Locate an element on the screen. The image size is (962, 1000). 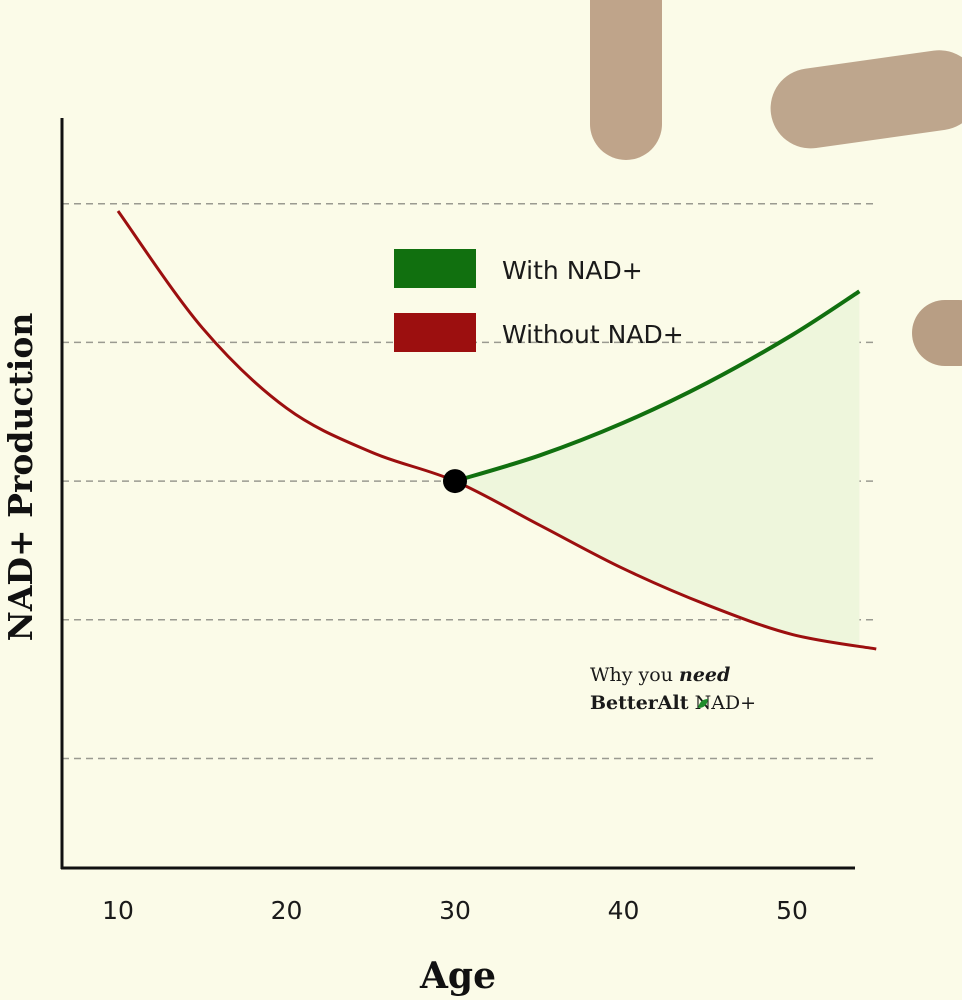
x-tick-label-10: 10 is located at coordinates (118, 910).